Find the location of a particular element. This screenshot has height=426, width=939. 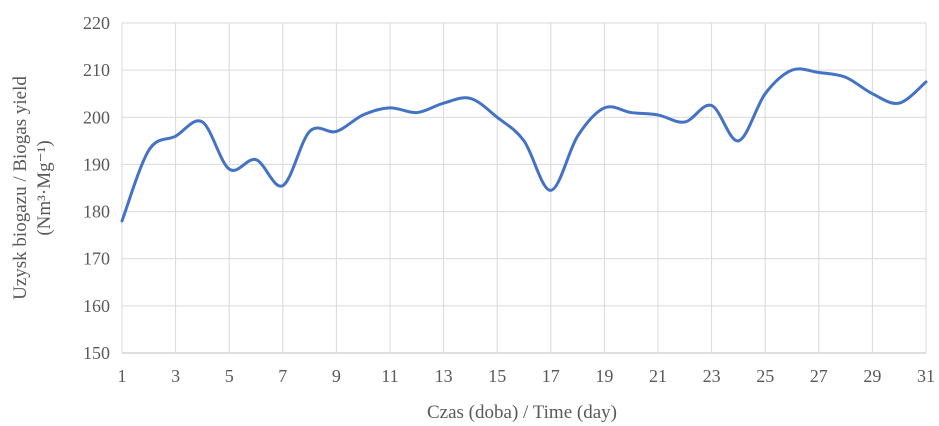

y-tick-label-190: 190 is located at coordinates (96, 164).